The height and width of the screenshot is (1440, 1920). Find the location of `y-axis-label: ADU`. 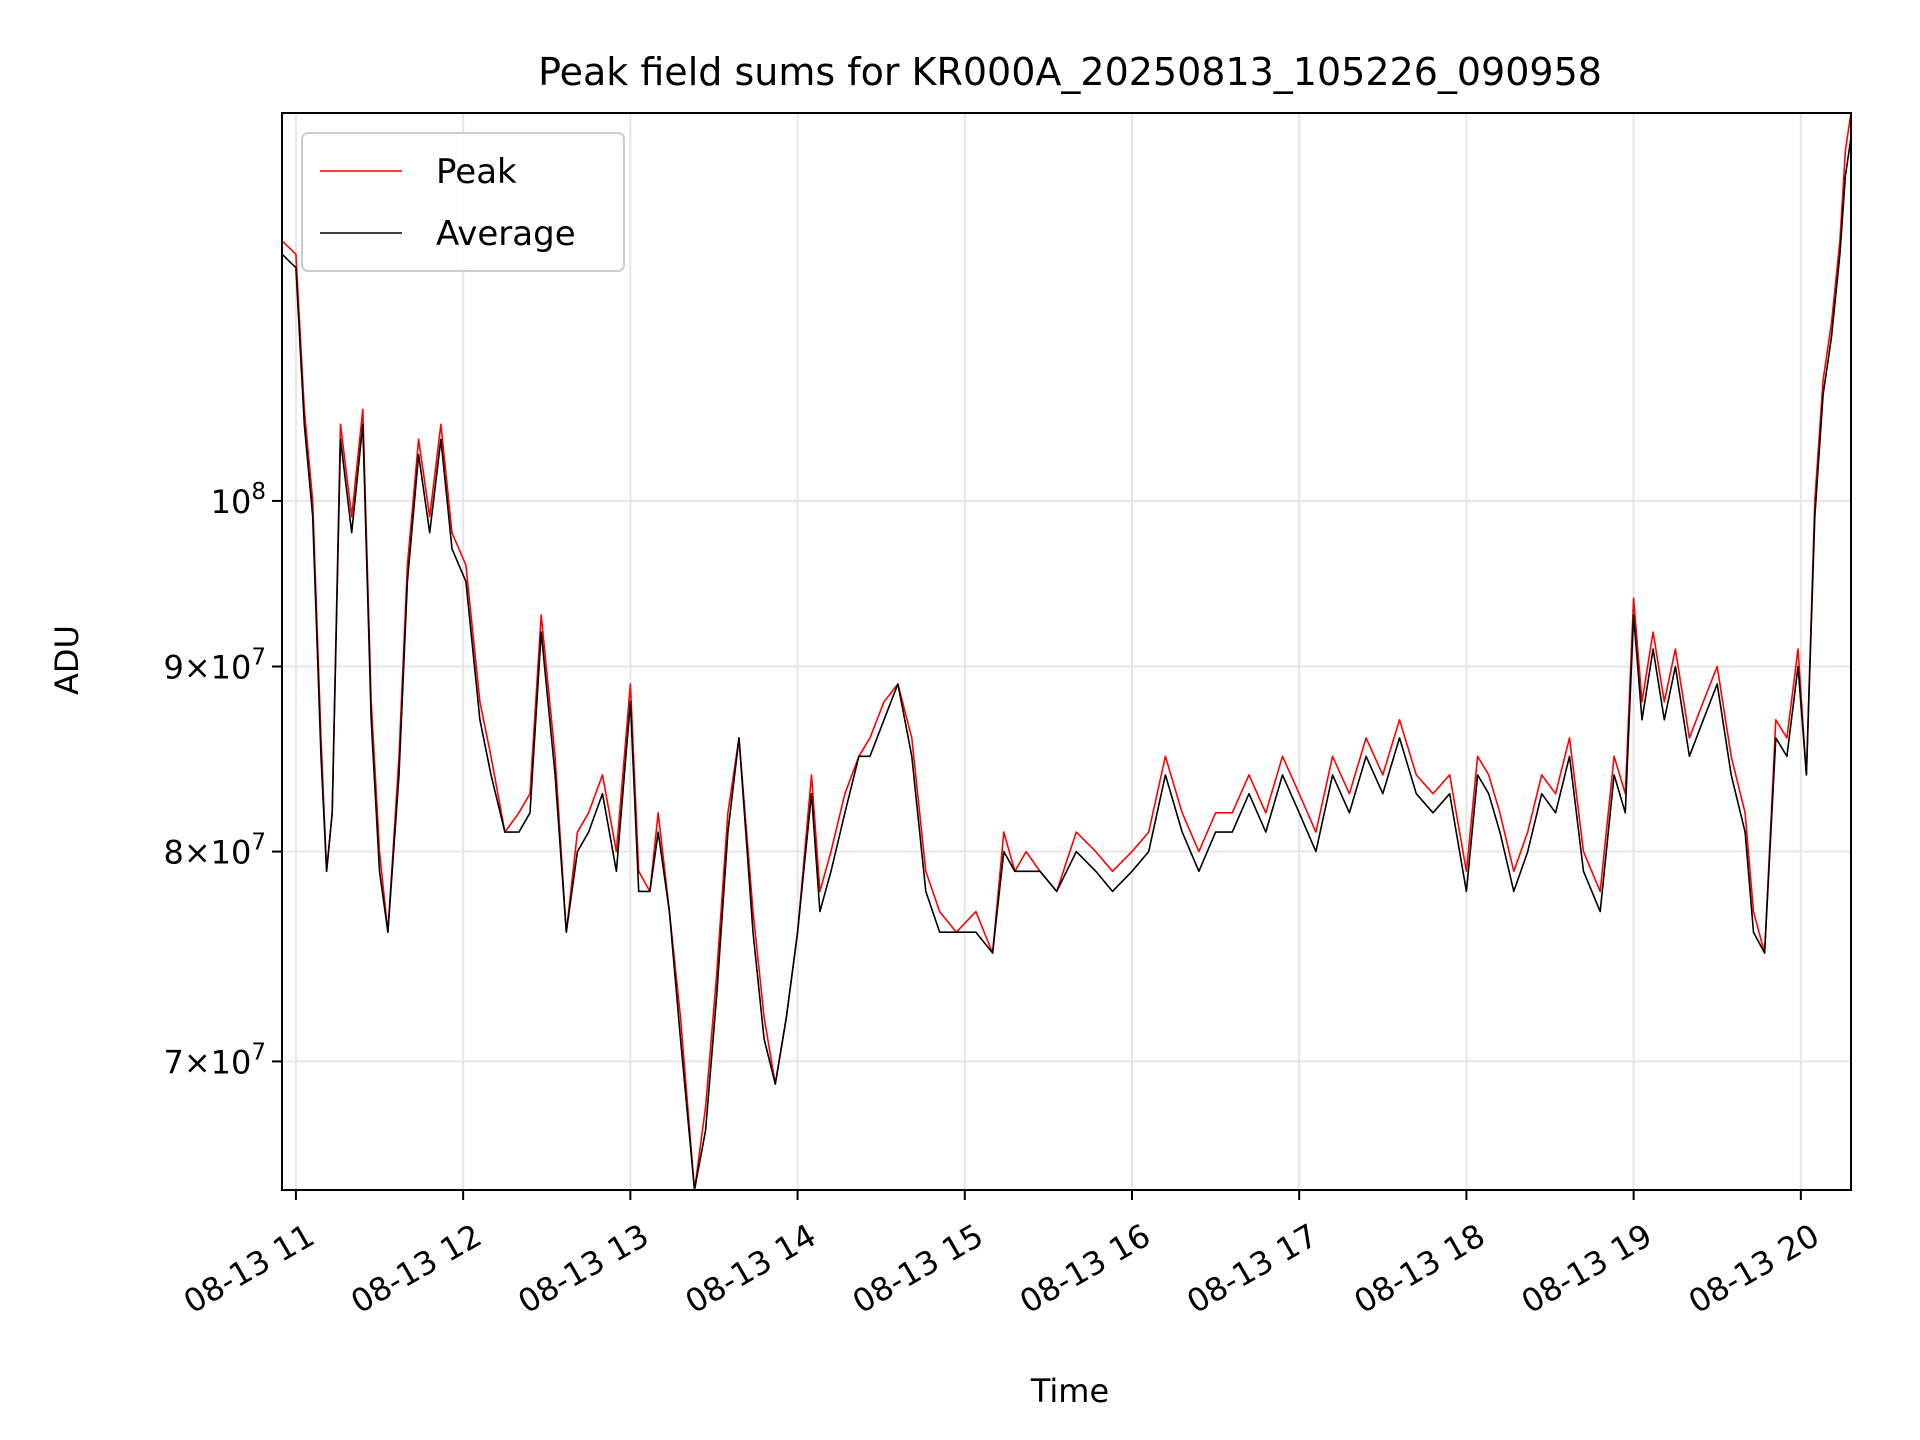

y-axis-label: ADU is located at coordinates (67, 660).